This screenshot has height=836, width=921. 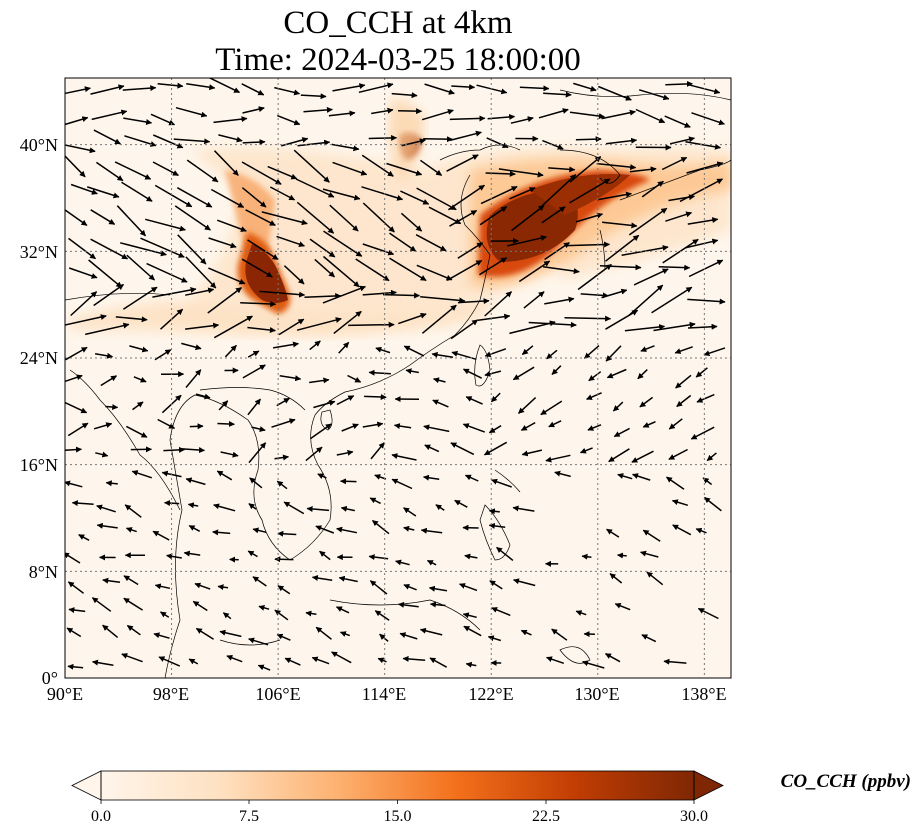 What do you see at coordinates (101, 816) in the screenshot?
I see `colorbar-tick-label: 0.0` at bounding box center [101, 816].